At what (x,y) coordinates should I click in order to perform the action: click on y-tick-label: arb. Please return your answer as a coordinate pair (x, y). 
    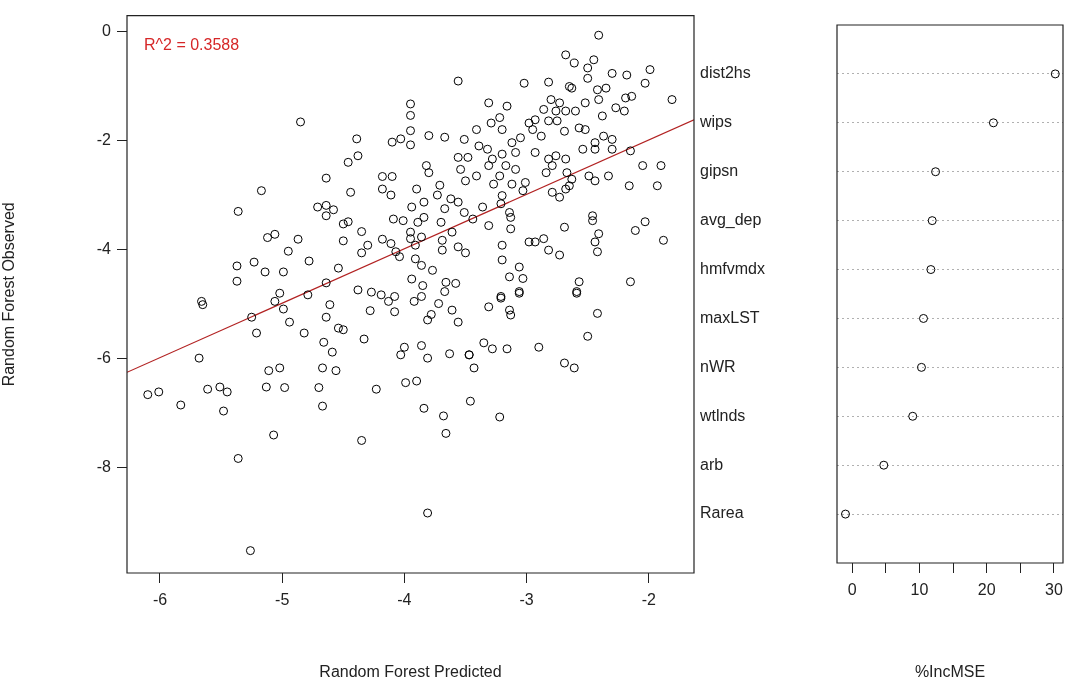
    Looking at the image, I should click on (712, 464).